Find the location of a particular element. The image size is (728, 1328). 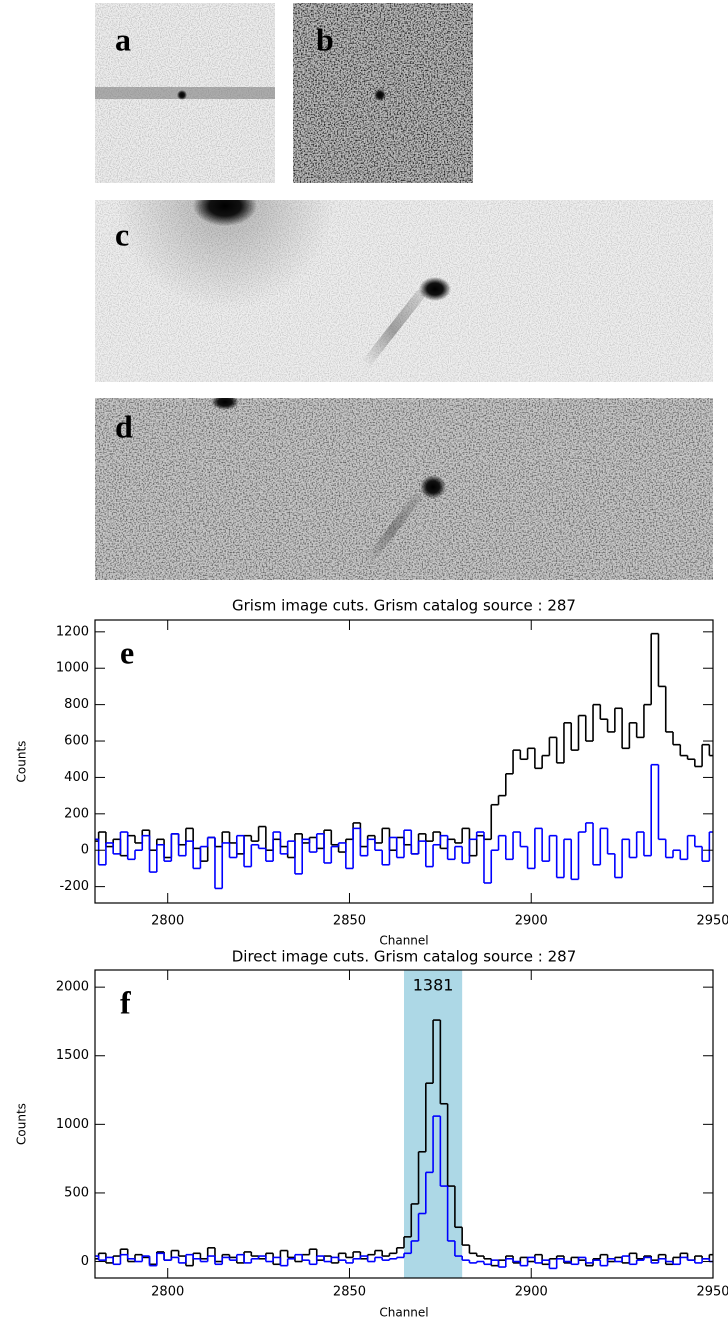

panel-label: f is located at coordinates (125, 1002).